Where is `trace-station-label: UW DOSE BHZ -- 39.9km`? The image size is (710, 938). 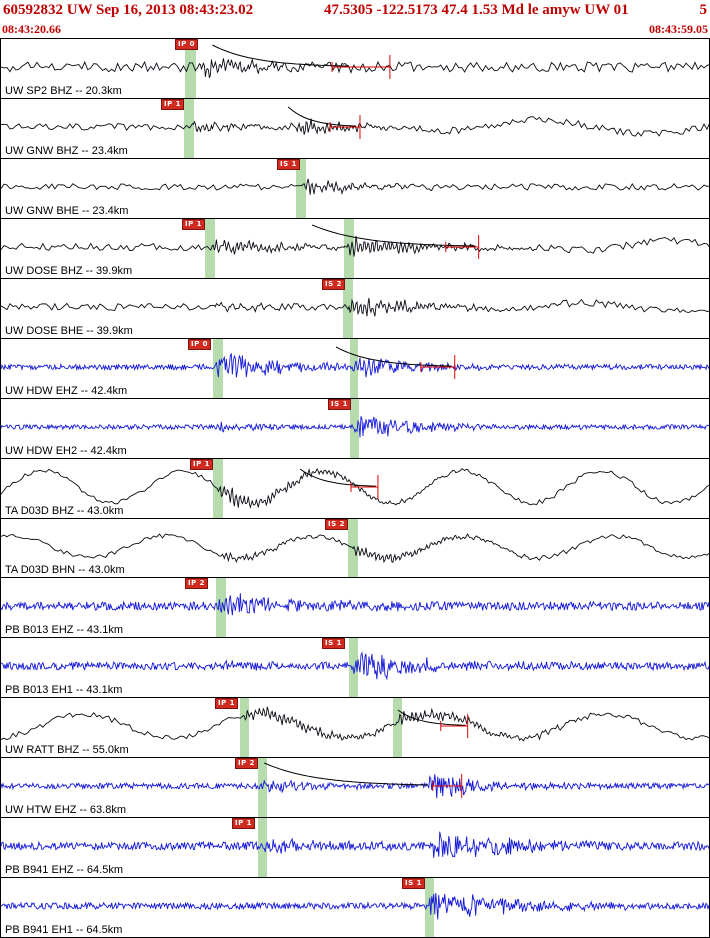
trace-station-label: UW DOSE BHZ -- 39.9km is located at coordinates (69, 270).